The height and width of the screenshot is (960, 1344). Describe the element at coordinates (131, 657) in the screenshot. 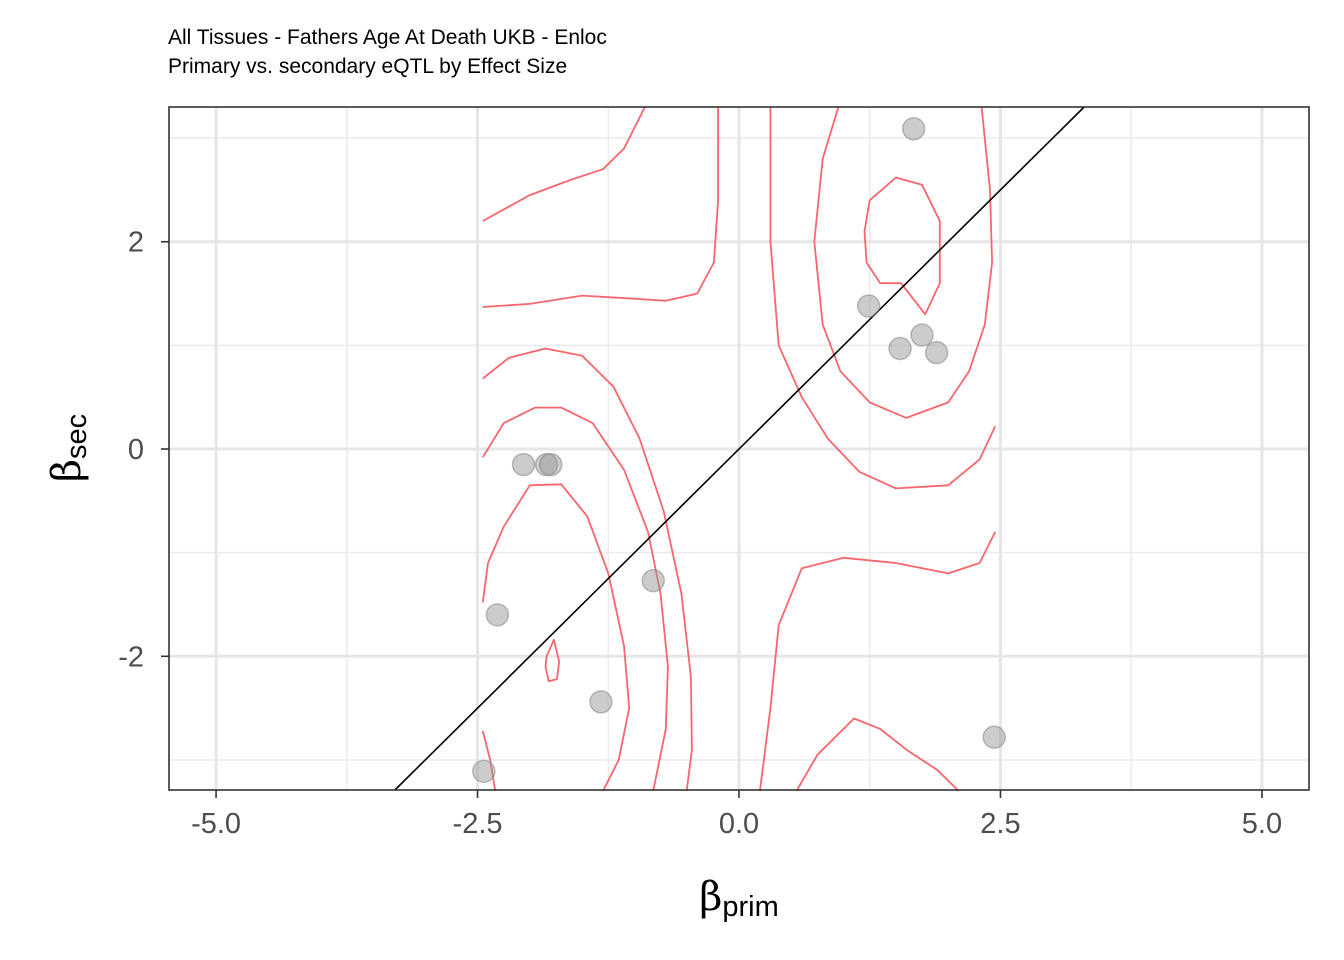

I see `y-tick-label: -2` at that location.